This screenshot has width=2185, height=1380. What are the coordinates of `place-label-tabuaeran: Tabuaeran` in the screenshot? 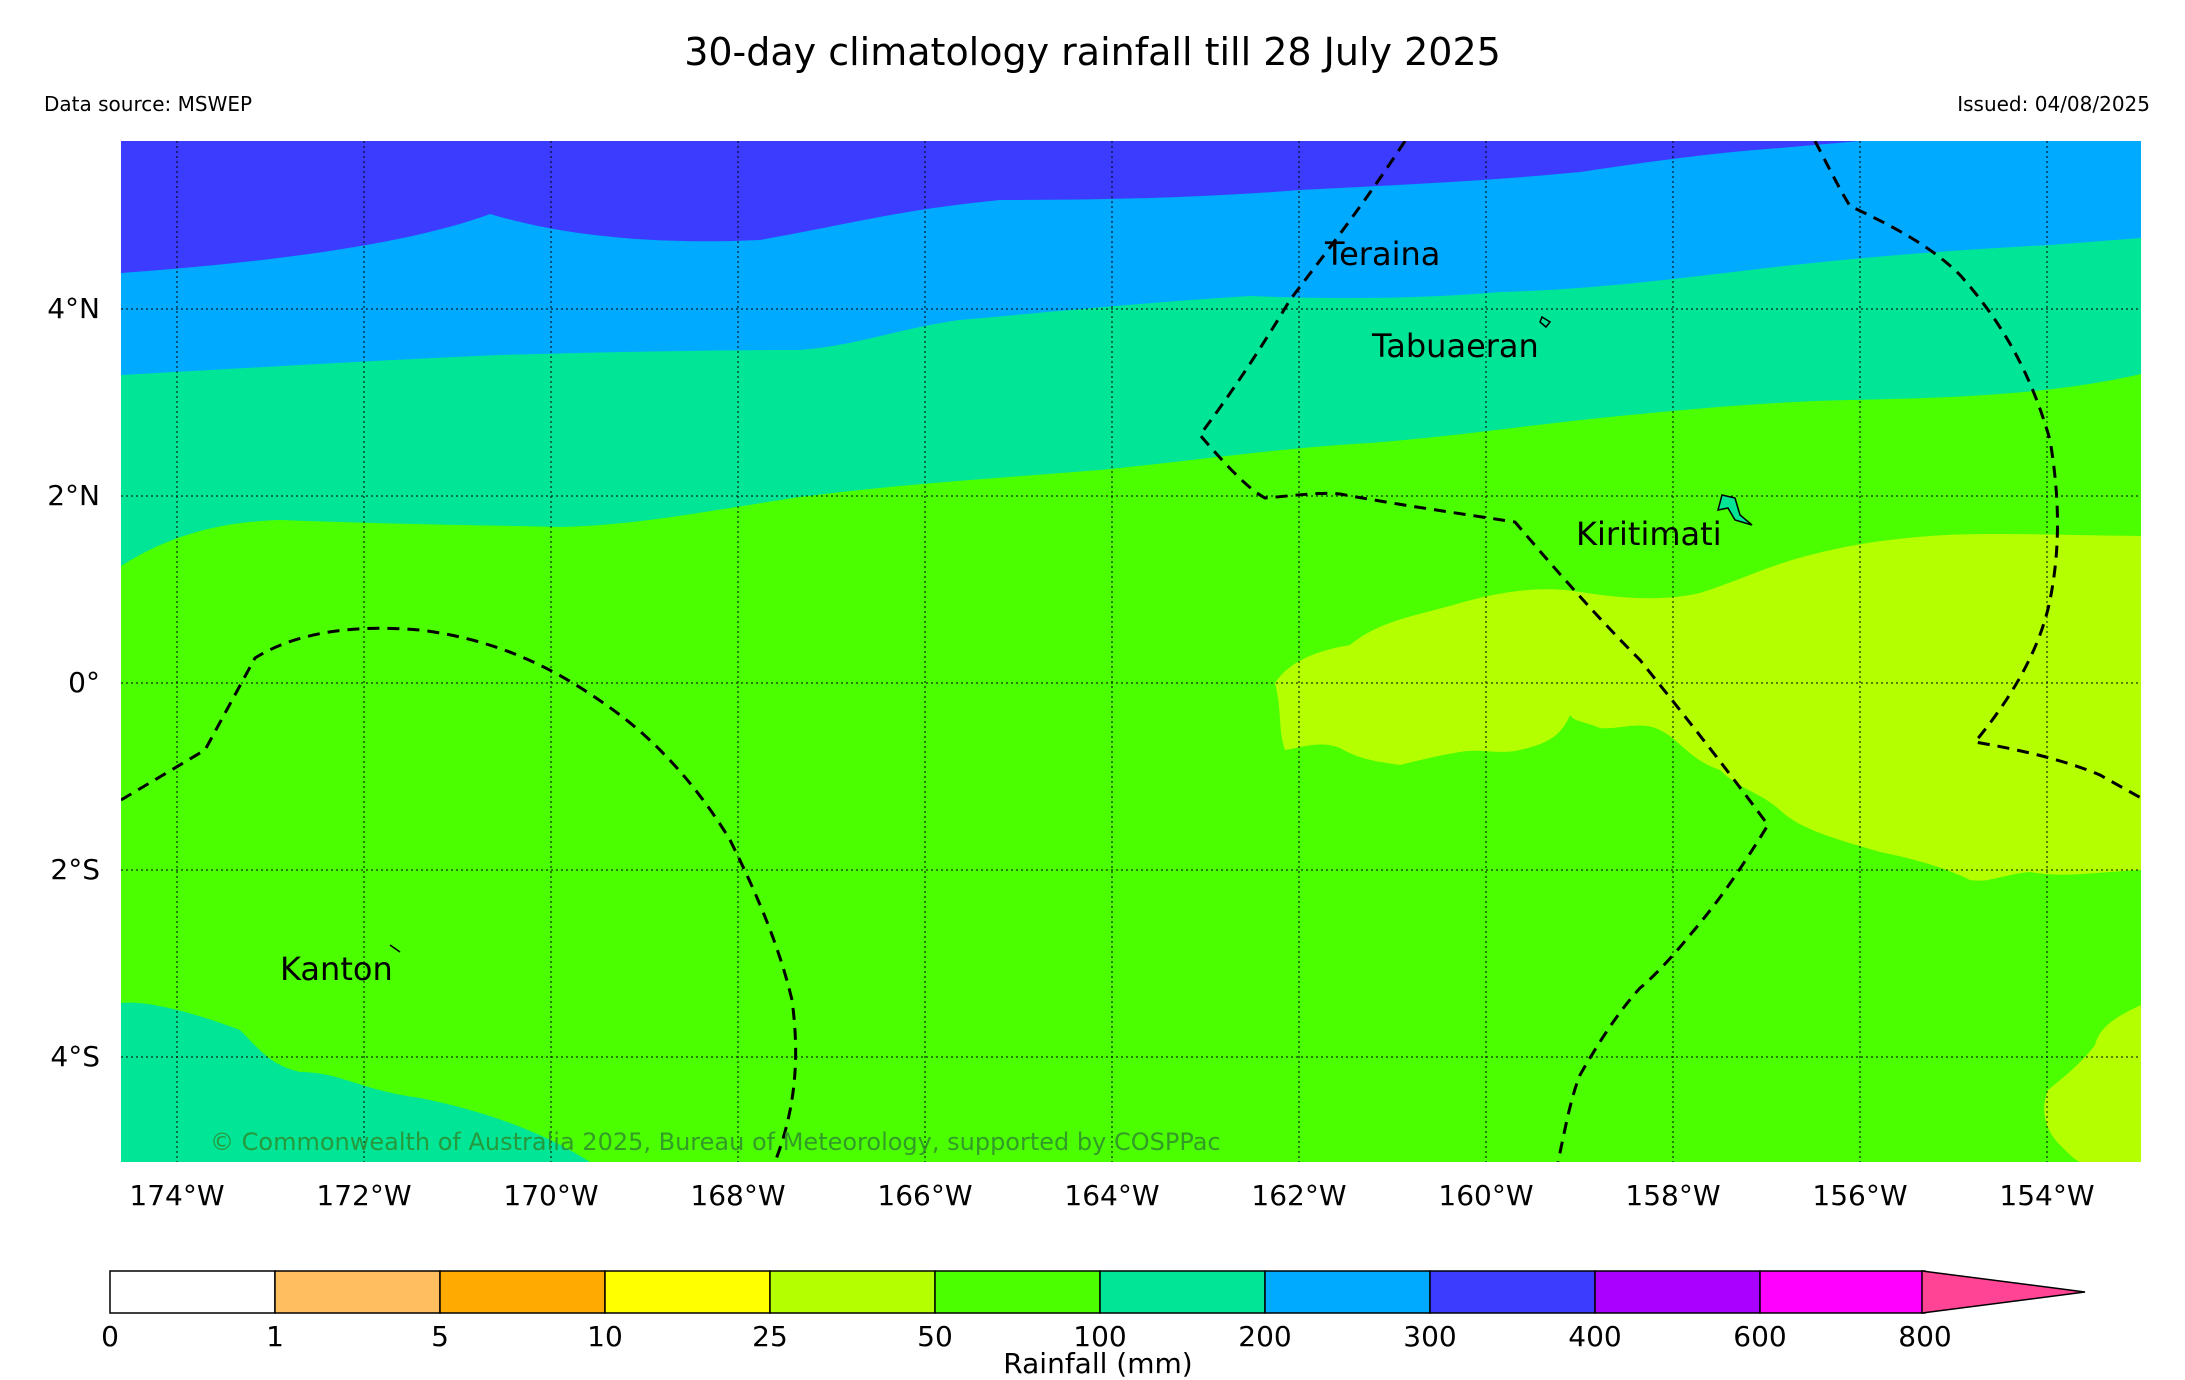 It's located at (1455, 346).